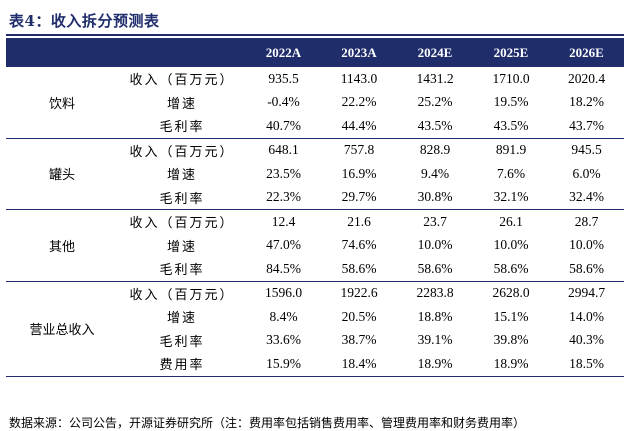  What do you see at coordinates (315, 341) in the screenshot?
I see `table-row: 毛利率 33.6% 38.7% 39.1% 39.8% 40.3%` at bounding box center [315, 341].